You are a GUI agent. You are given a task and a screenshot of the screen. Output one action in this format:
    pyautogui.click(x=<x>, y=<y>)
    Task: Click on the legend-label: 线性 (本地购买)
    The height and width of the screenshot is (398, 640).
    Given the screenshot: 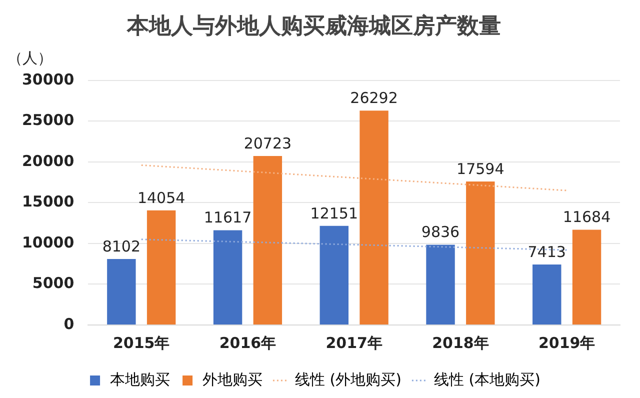 What is the action you would take?
    pyautogui.click(x=487, y=379)
    